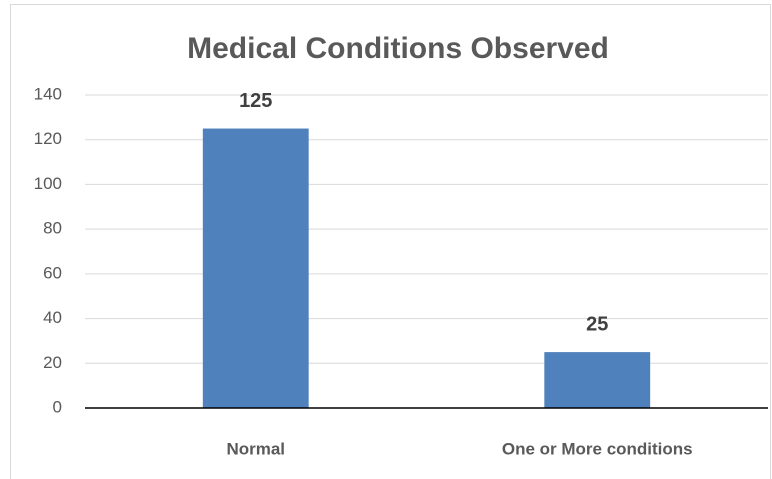 This screenshot has width=772, height=479. Describe the element at coordinates (52, 317) in the screenshot. I see `y-tick-label: 40` at that location.